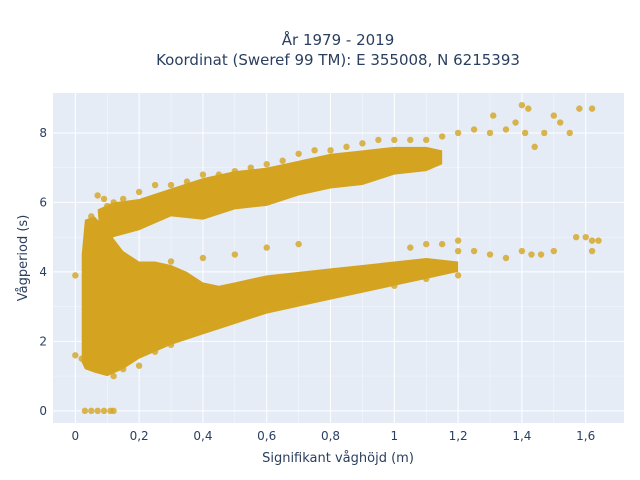 The width and height of the screenshot is (640, 480). What do you see at coordinates (76, 436) in the screenshot?
I see `x-tick-label: 0` at bounding box center [76, 436].